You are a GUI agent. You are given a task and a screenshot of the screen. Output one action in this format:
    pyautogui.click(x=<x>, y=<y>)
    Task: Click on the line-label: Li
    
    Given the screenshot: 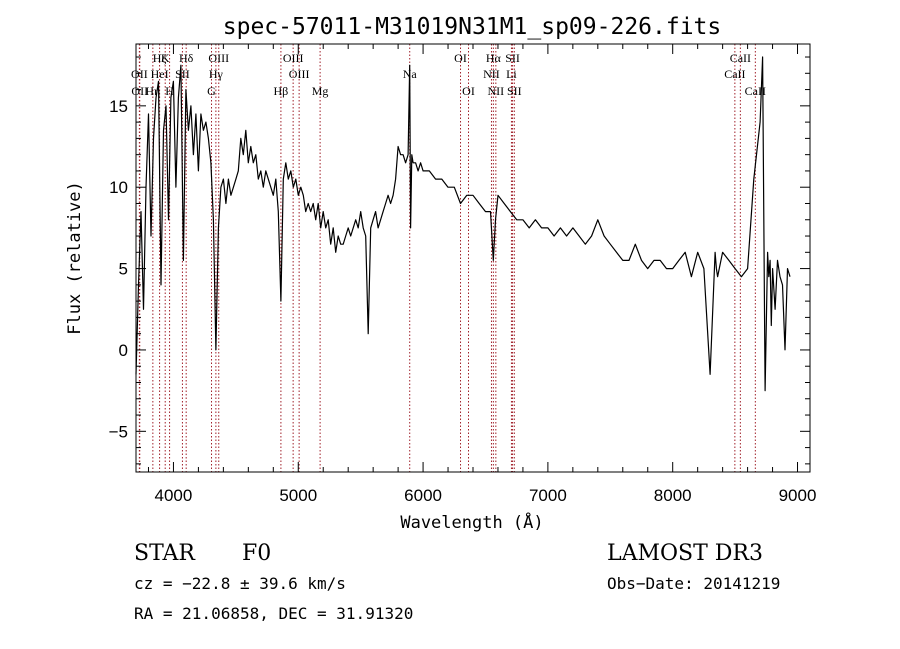 What is the action you would take?
    pyautogui.click(x=511, y=74)
    